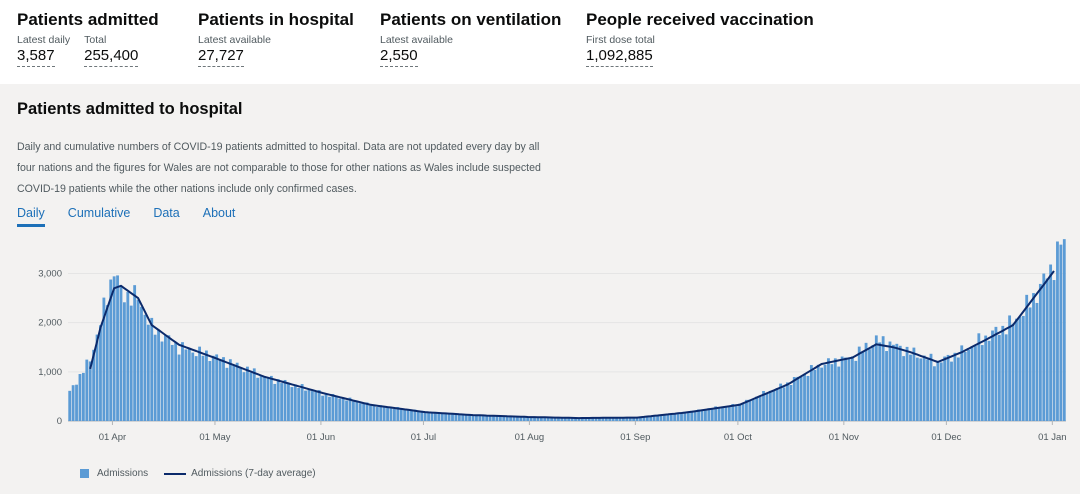 The height and width of the screenshot is (494, 1080). I want to click on x-tick-label: 01 Oct, so click(738, 437).